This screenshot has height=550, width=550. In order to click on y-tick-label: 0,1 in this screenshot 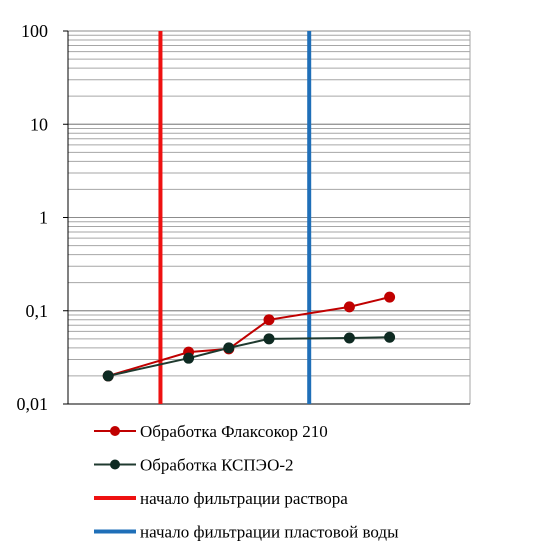, I will do `click(37, 311)`.